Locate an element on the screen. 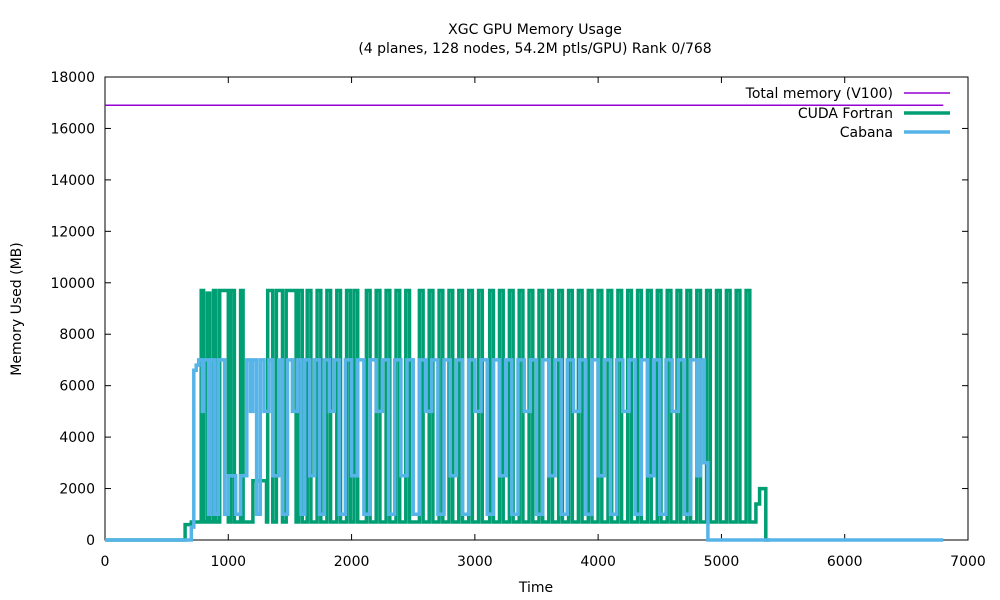 This screenshot has height=600, width=1000. y-tick-label: 16000 is located at coordinates (72, 129).